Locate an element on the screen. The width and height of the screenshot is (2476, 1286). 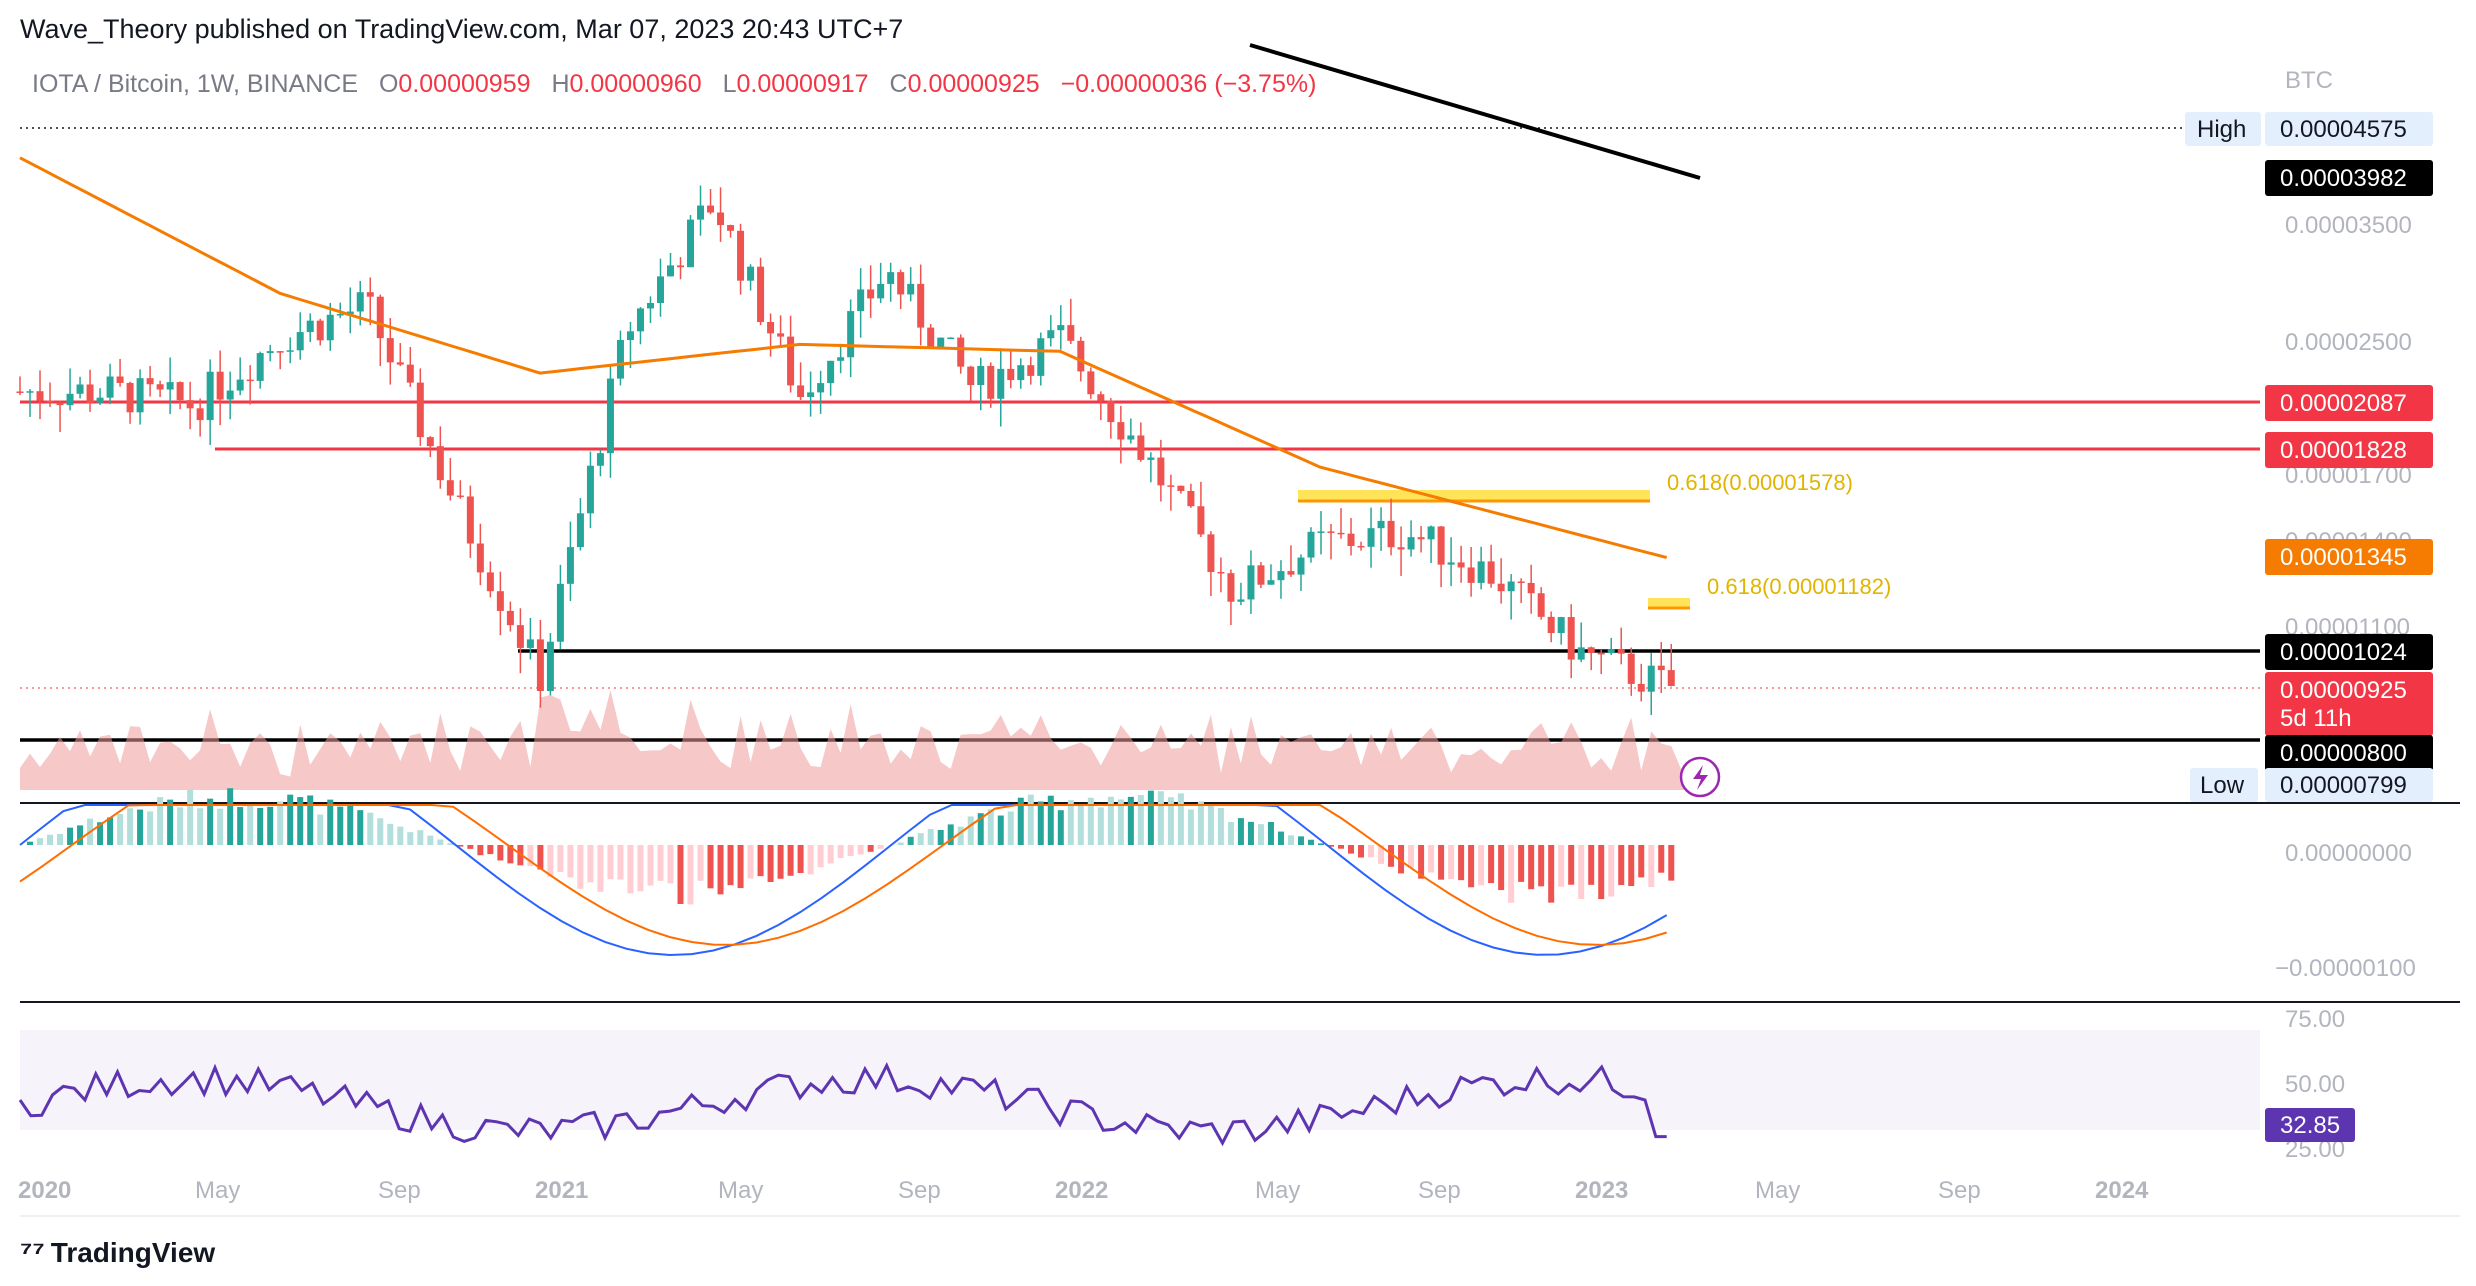
symbol-label: IOTA / Bitcoin, 1W, BINANCE is located at coordinates (195, 84).